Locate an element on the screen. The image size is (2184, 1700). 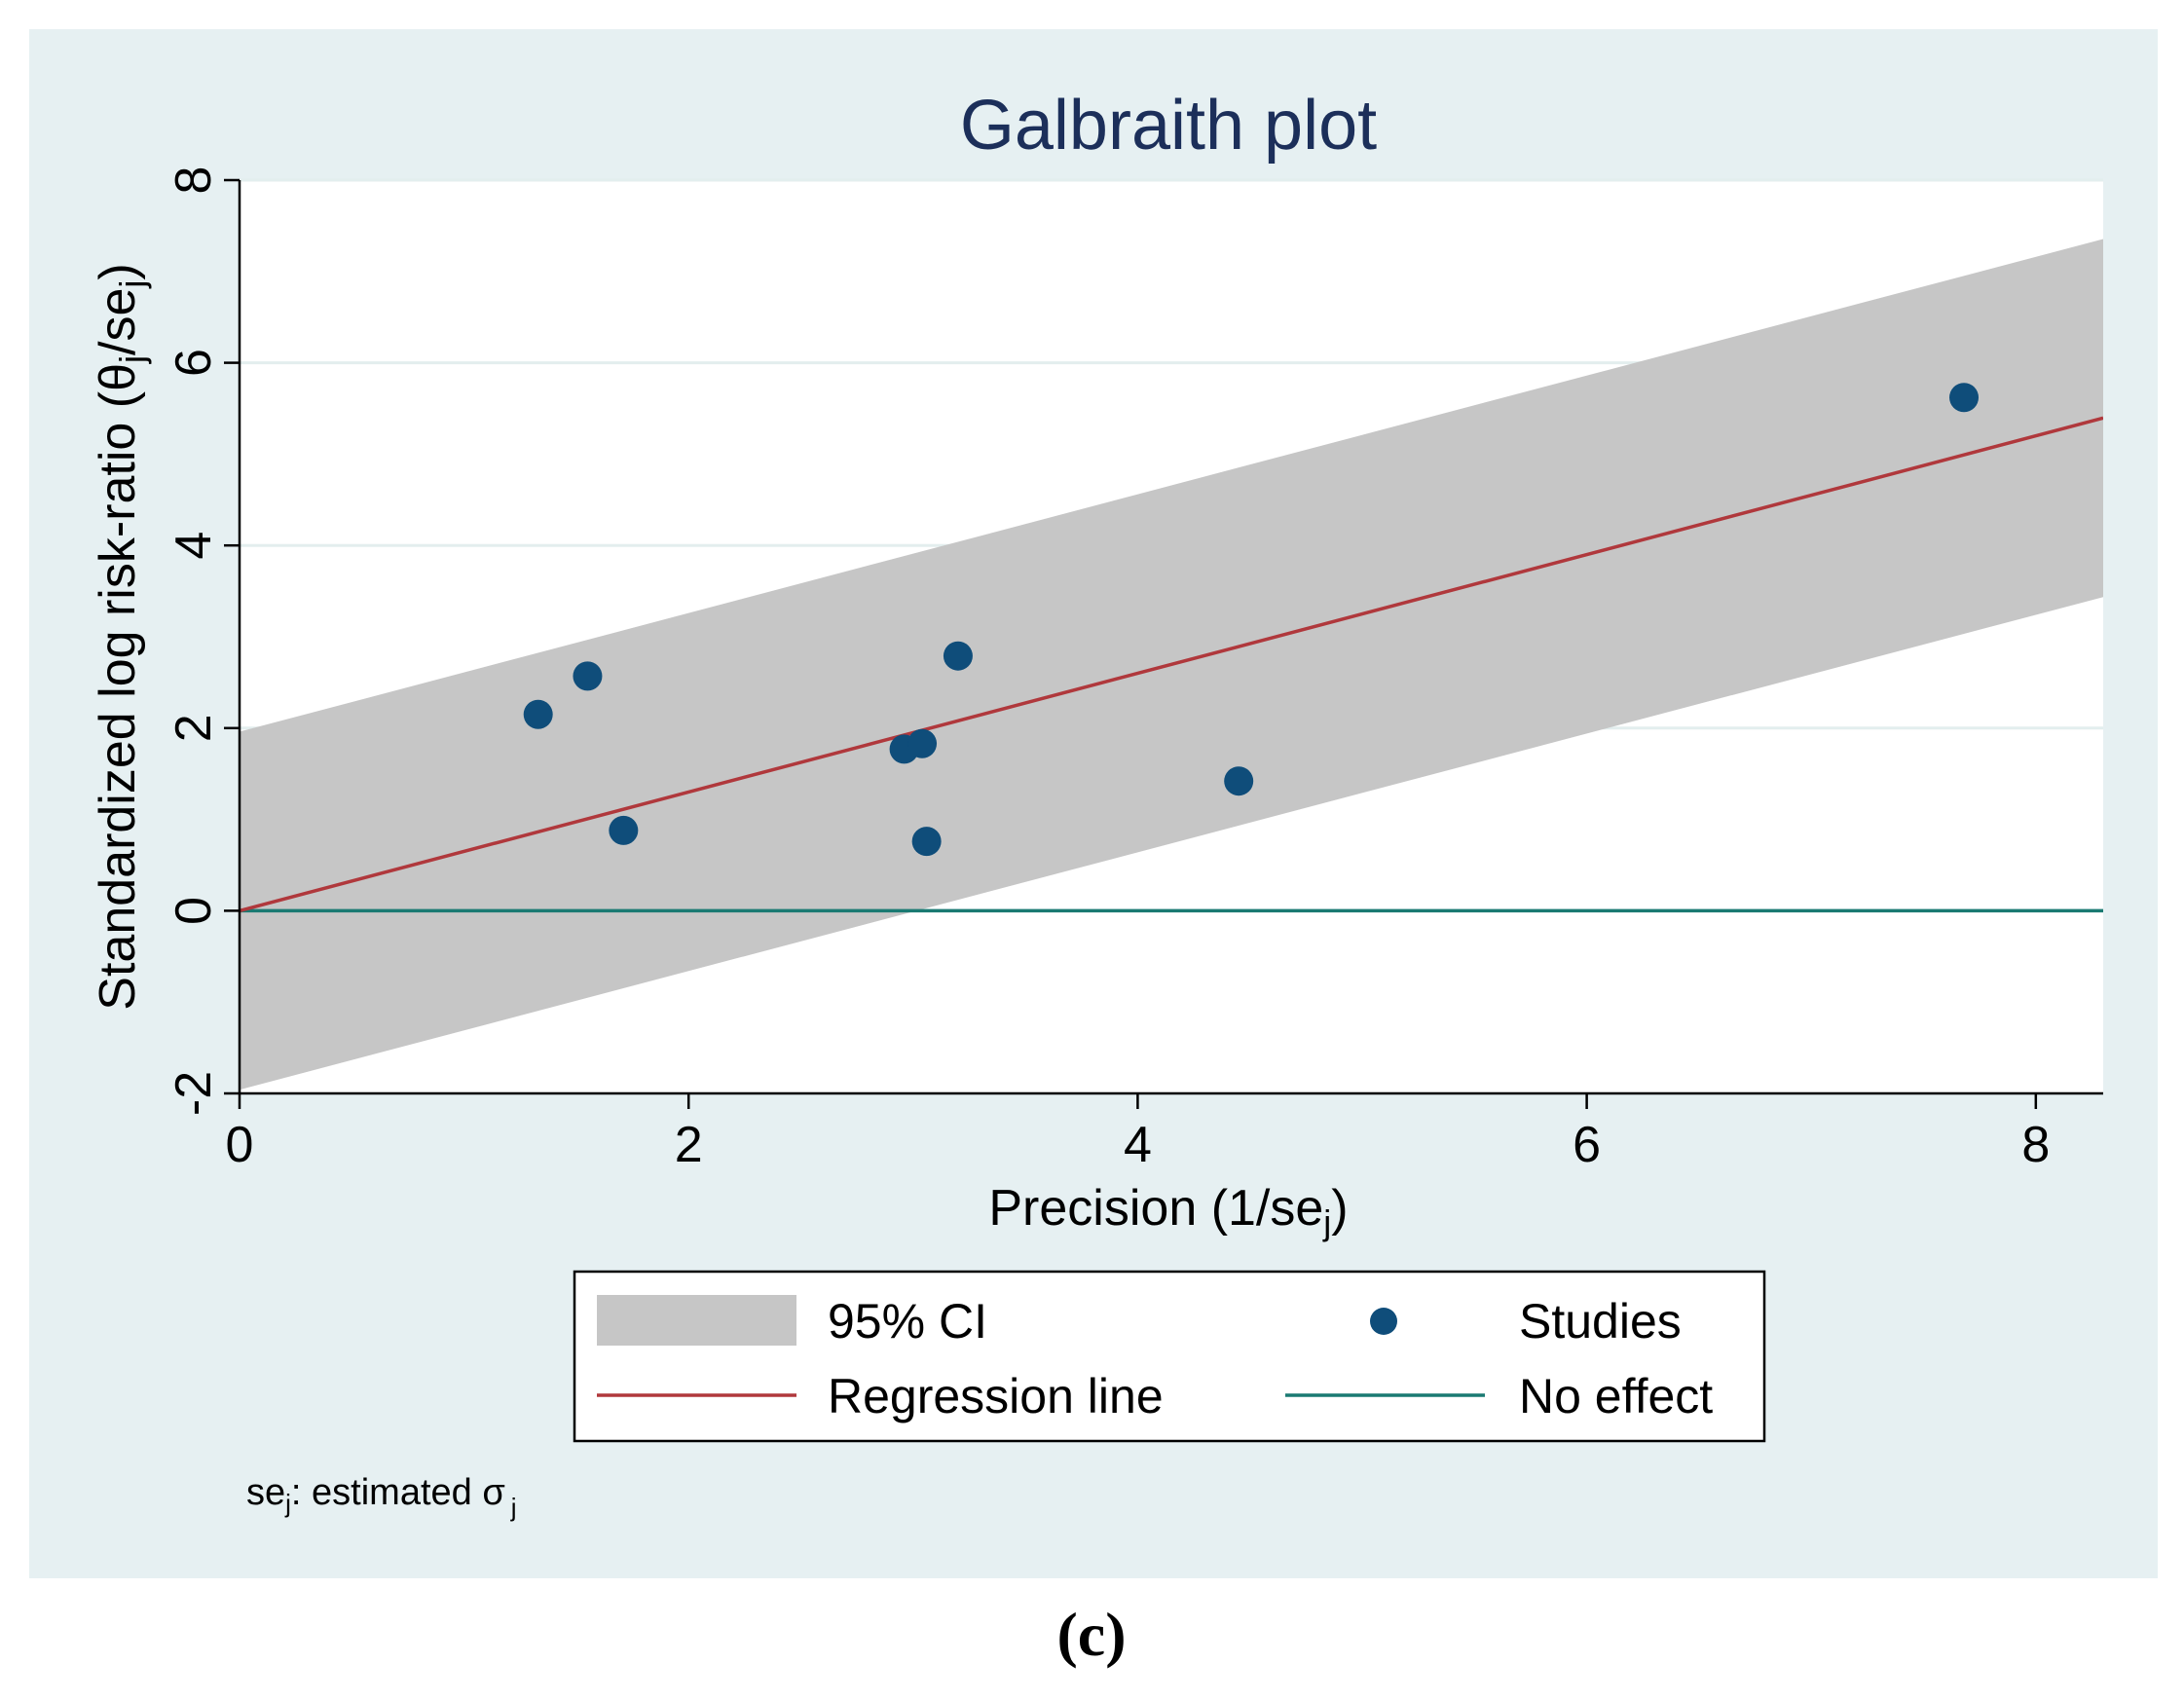
x-label-close: ) is located at coordinates (1339, 1208).